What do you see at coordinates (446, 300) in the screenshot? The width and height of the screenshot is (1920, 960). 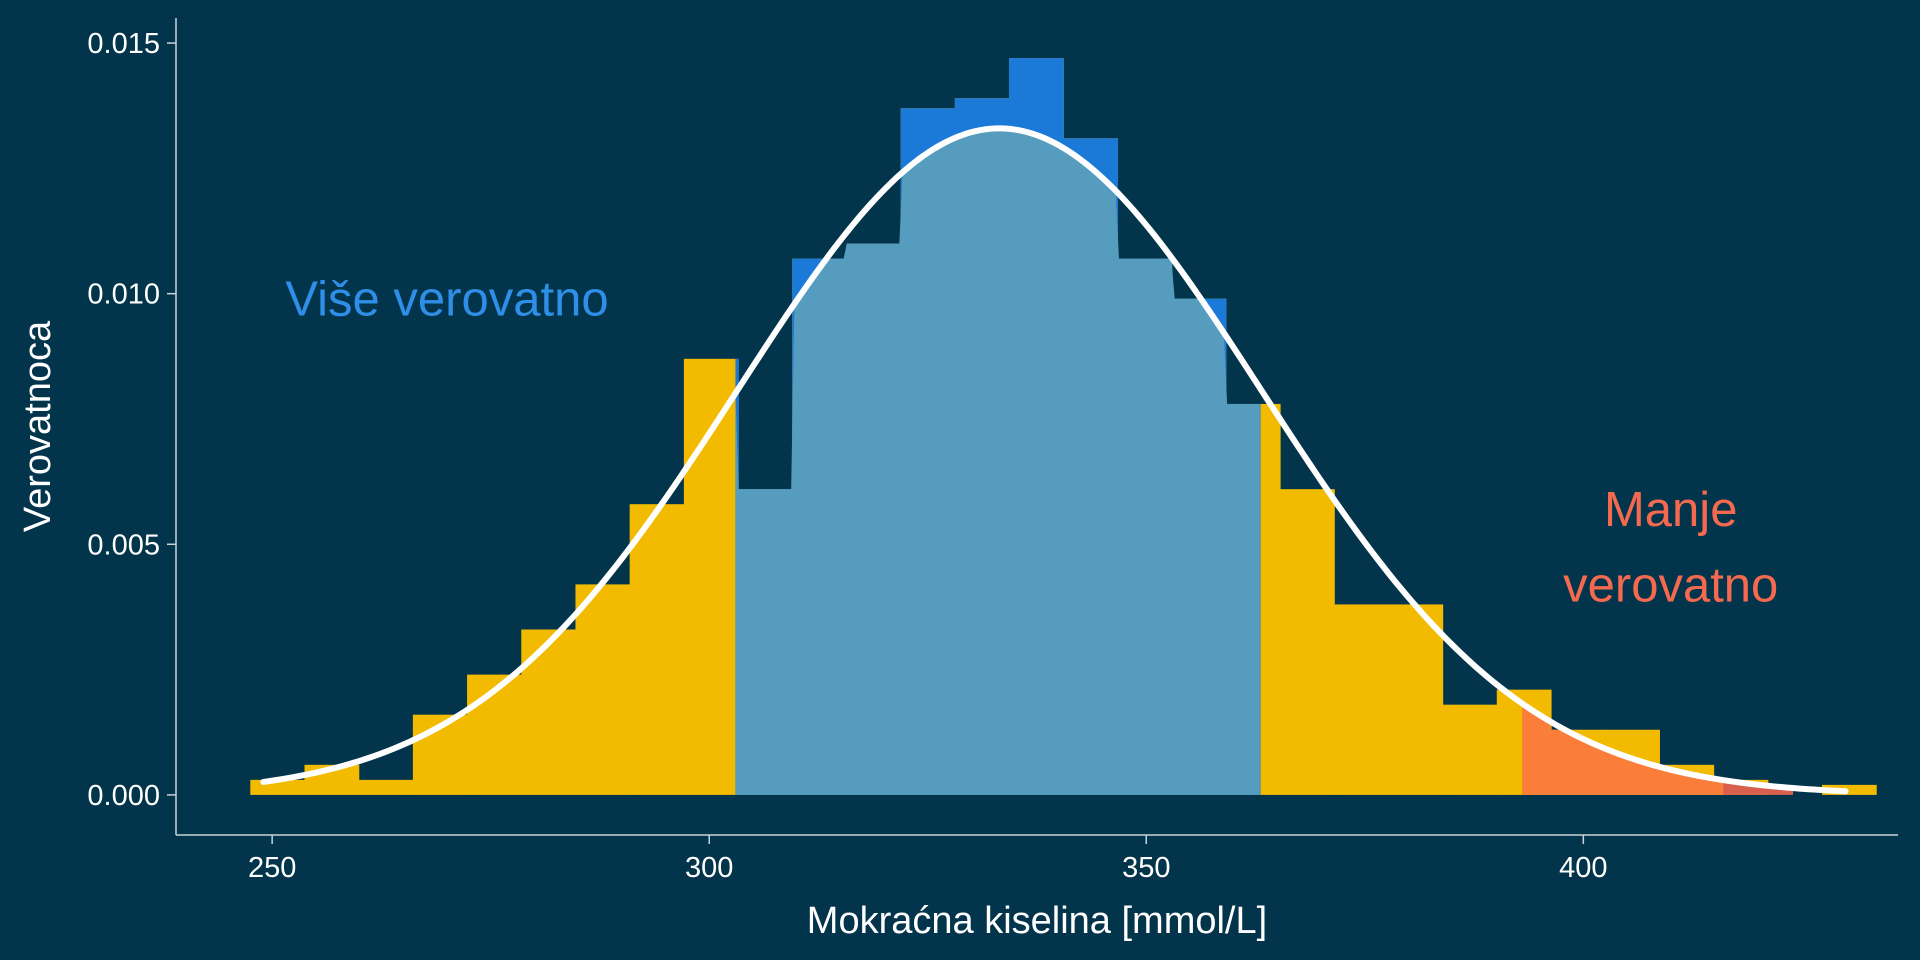 I see `more-likely-label: Više verovatno` at bounding box center [446, 300].